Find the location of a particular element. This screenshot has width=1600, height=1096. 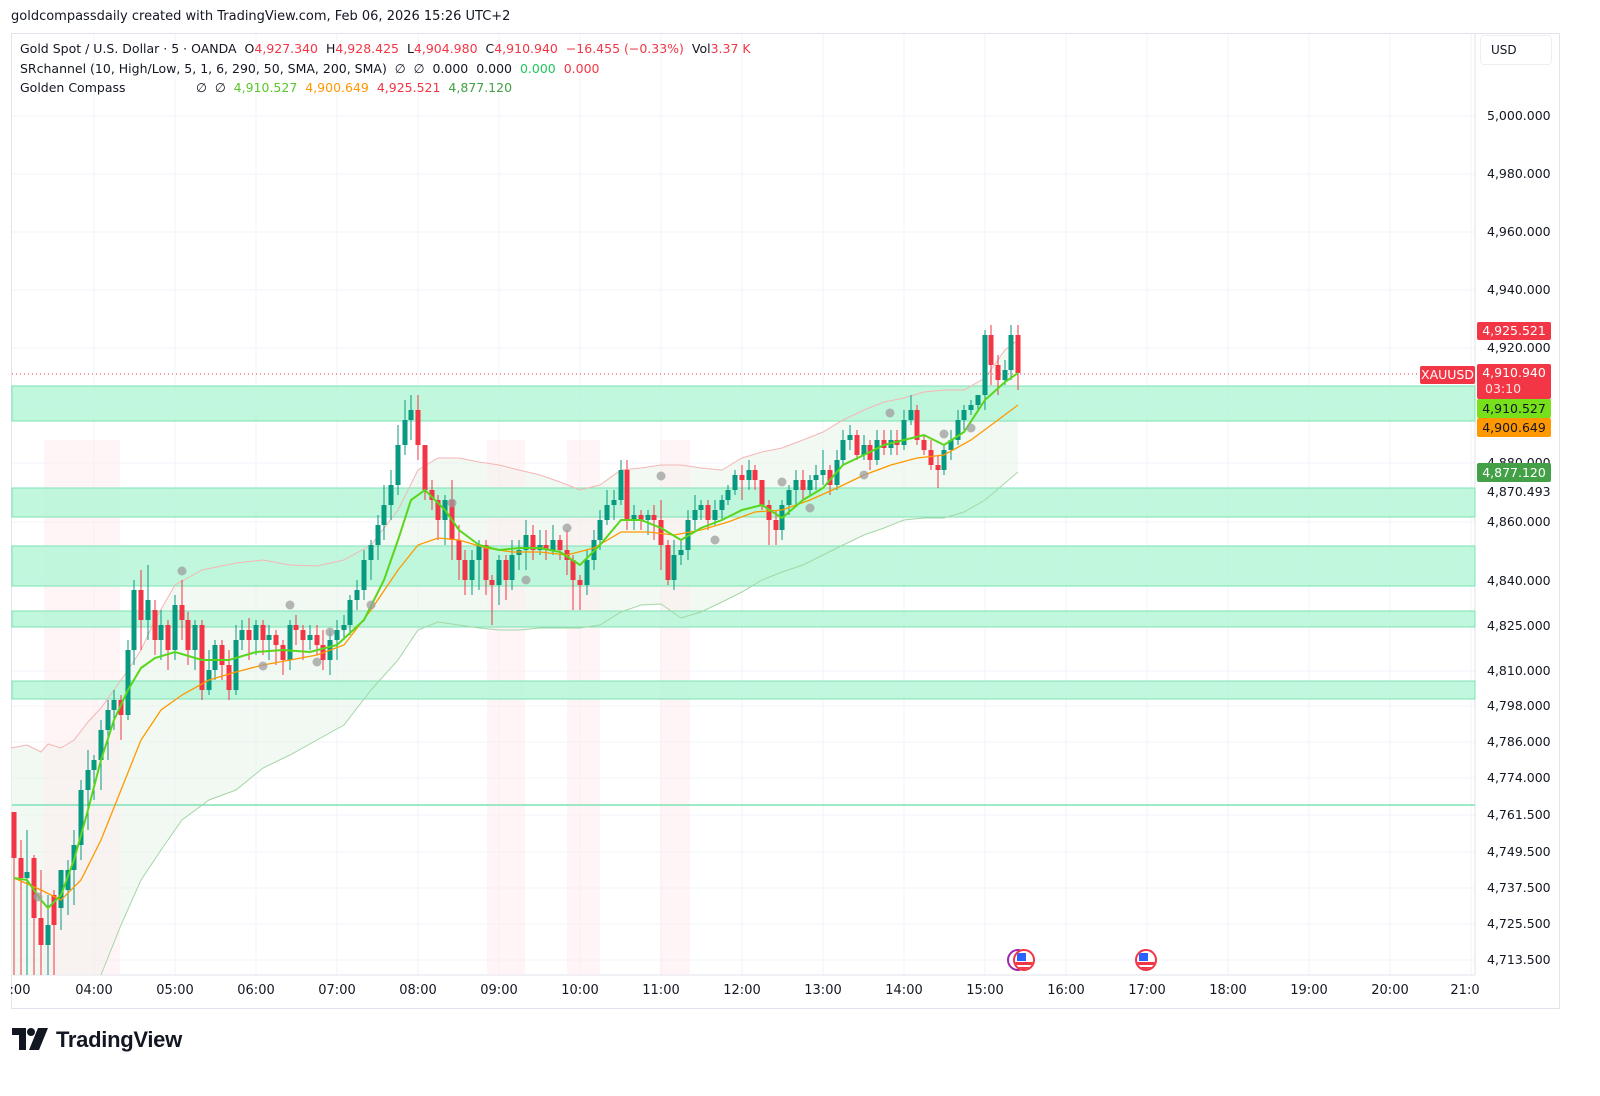

golden-compass-name: Golden Compass is located at coordinates (73, 87).